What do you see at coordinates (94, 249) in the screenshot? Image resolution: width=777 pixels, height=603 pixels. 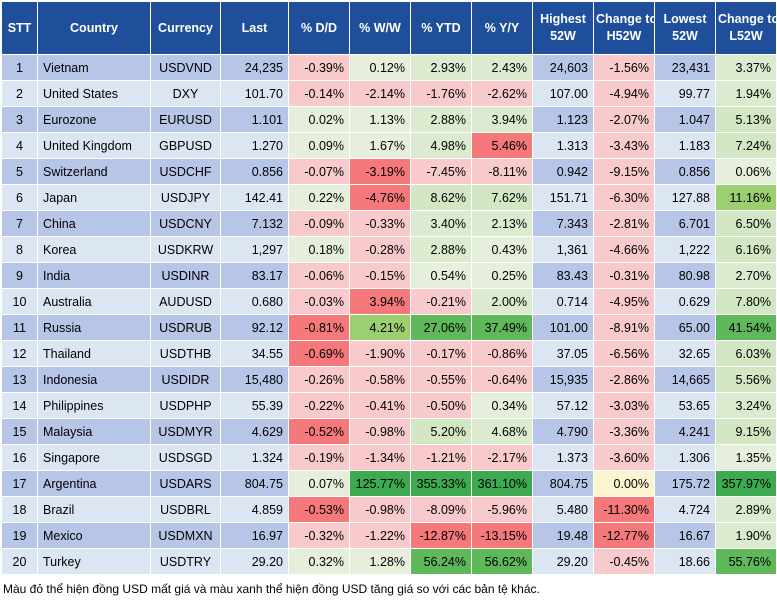 I see `cell-country: Korea` at bounding box center [94, 249].